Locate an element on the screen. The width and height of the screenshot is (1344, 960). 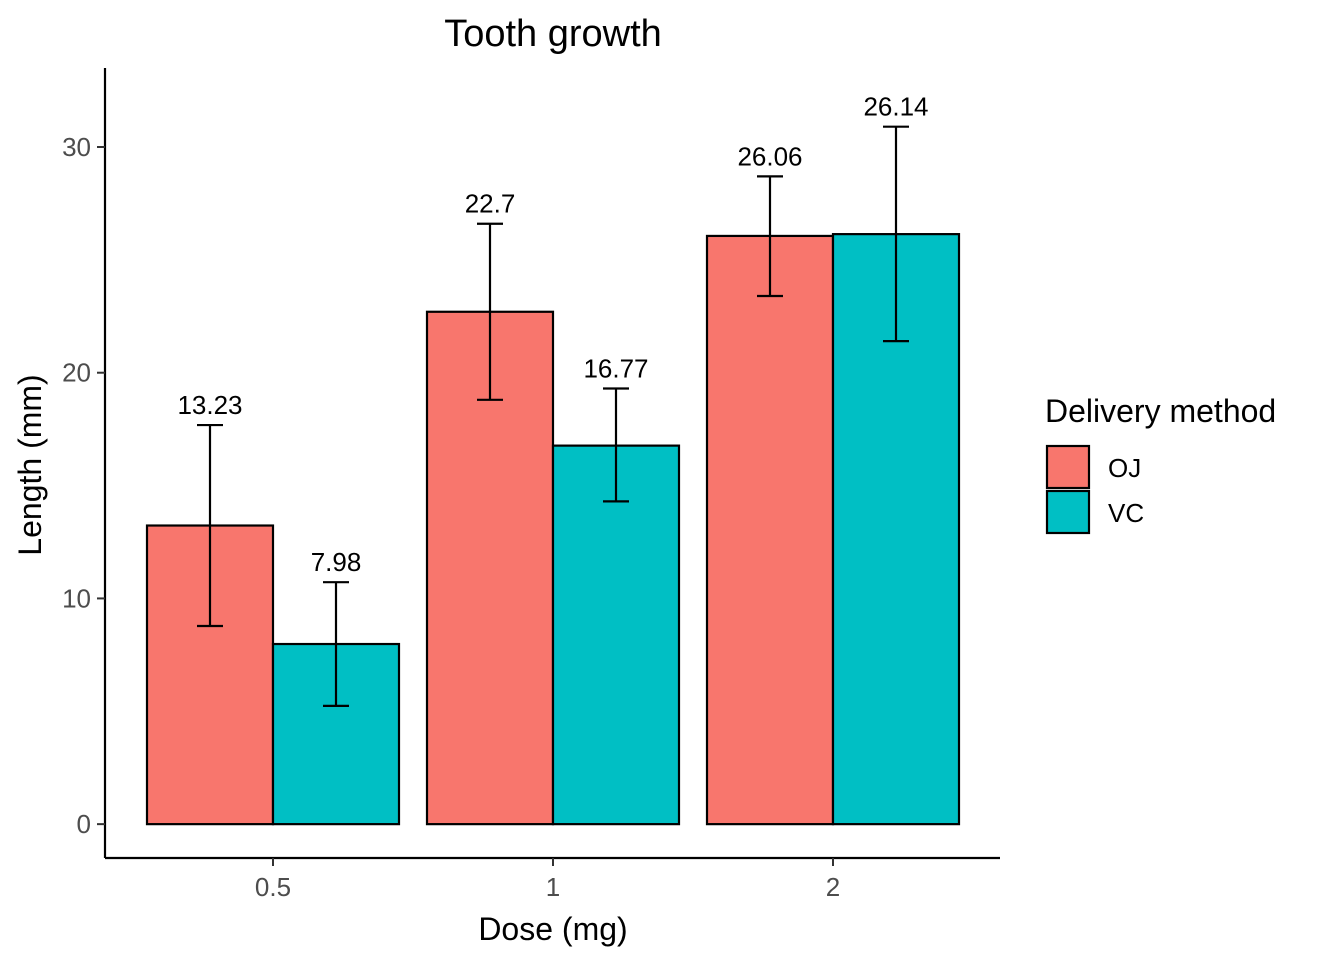
legend-swatch-oj is located at coordinates (1068, 467).